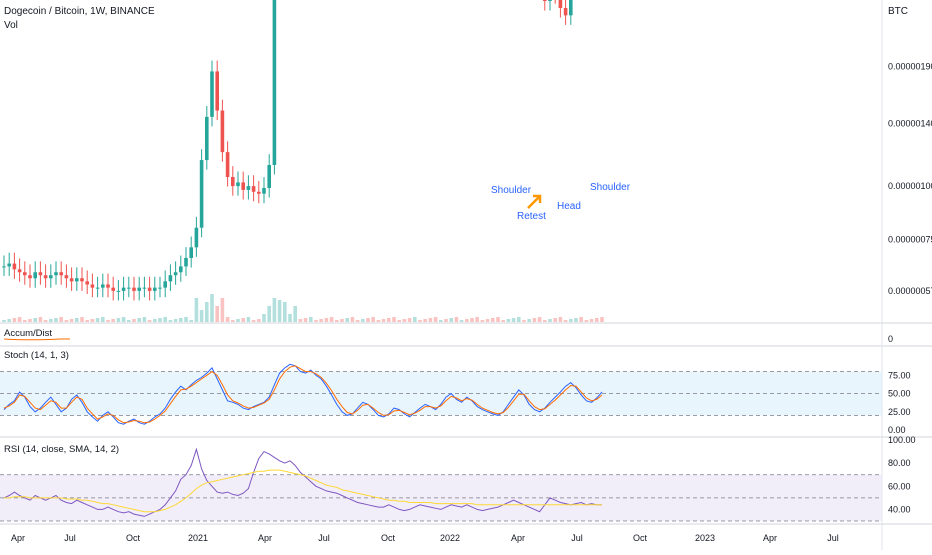 The image size is (932, 555). What do you see at coordinates (899, 486) in the screenshot?
I see `rsi-tick-60.00: 60.00` at bounding box center [899, 486].